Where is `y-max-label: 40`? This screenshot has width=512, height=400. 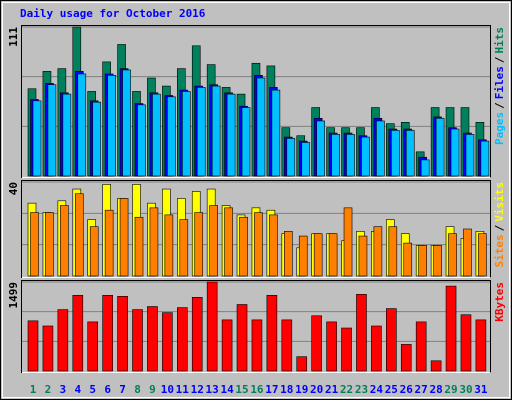 y-max-label: 40 is located at coordinates (13, 188).